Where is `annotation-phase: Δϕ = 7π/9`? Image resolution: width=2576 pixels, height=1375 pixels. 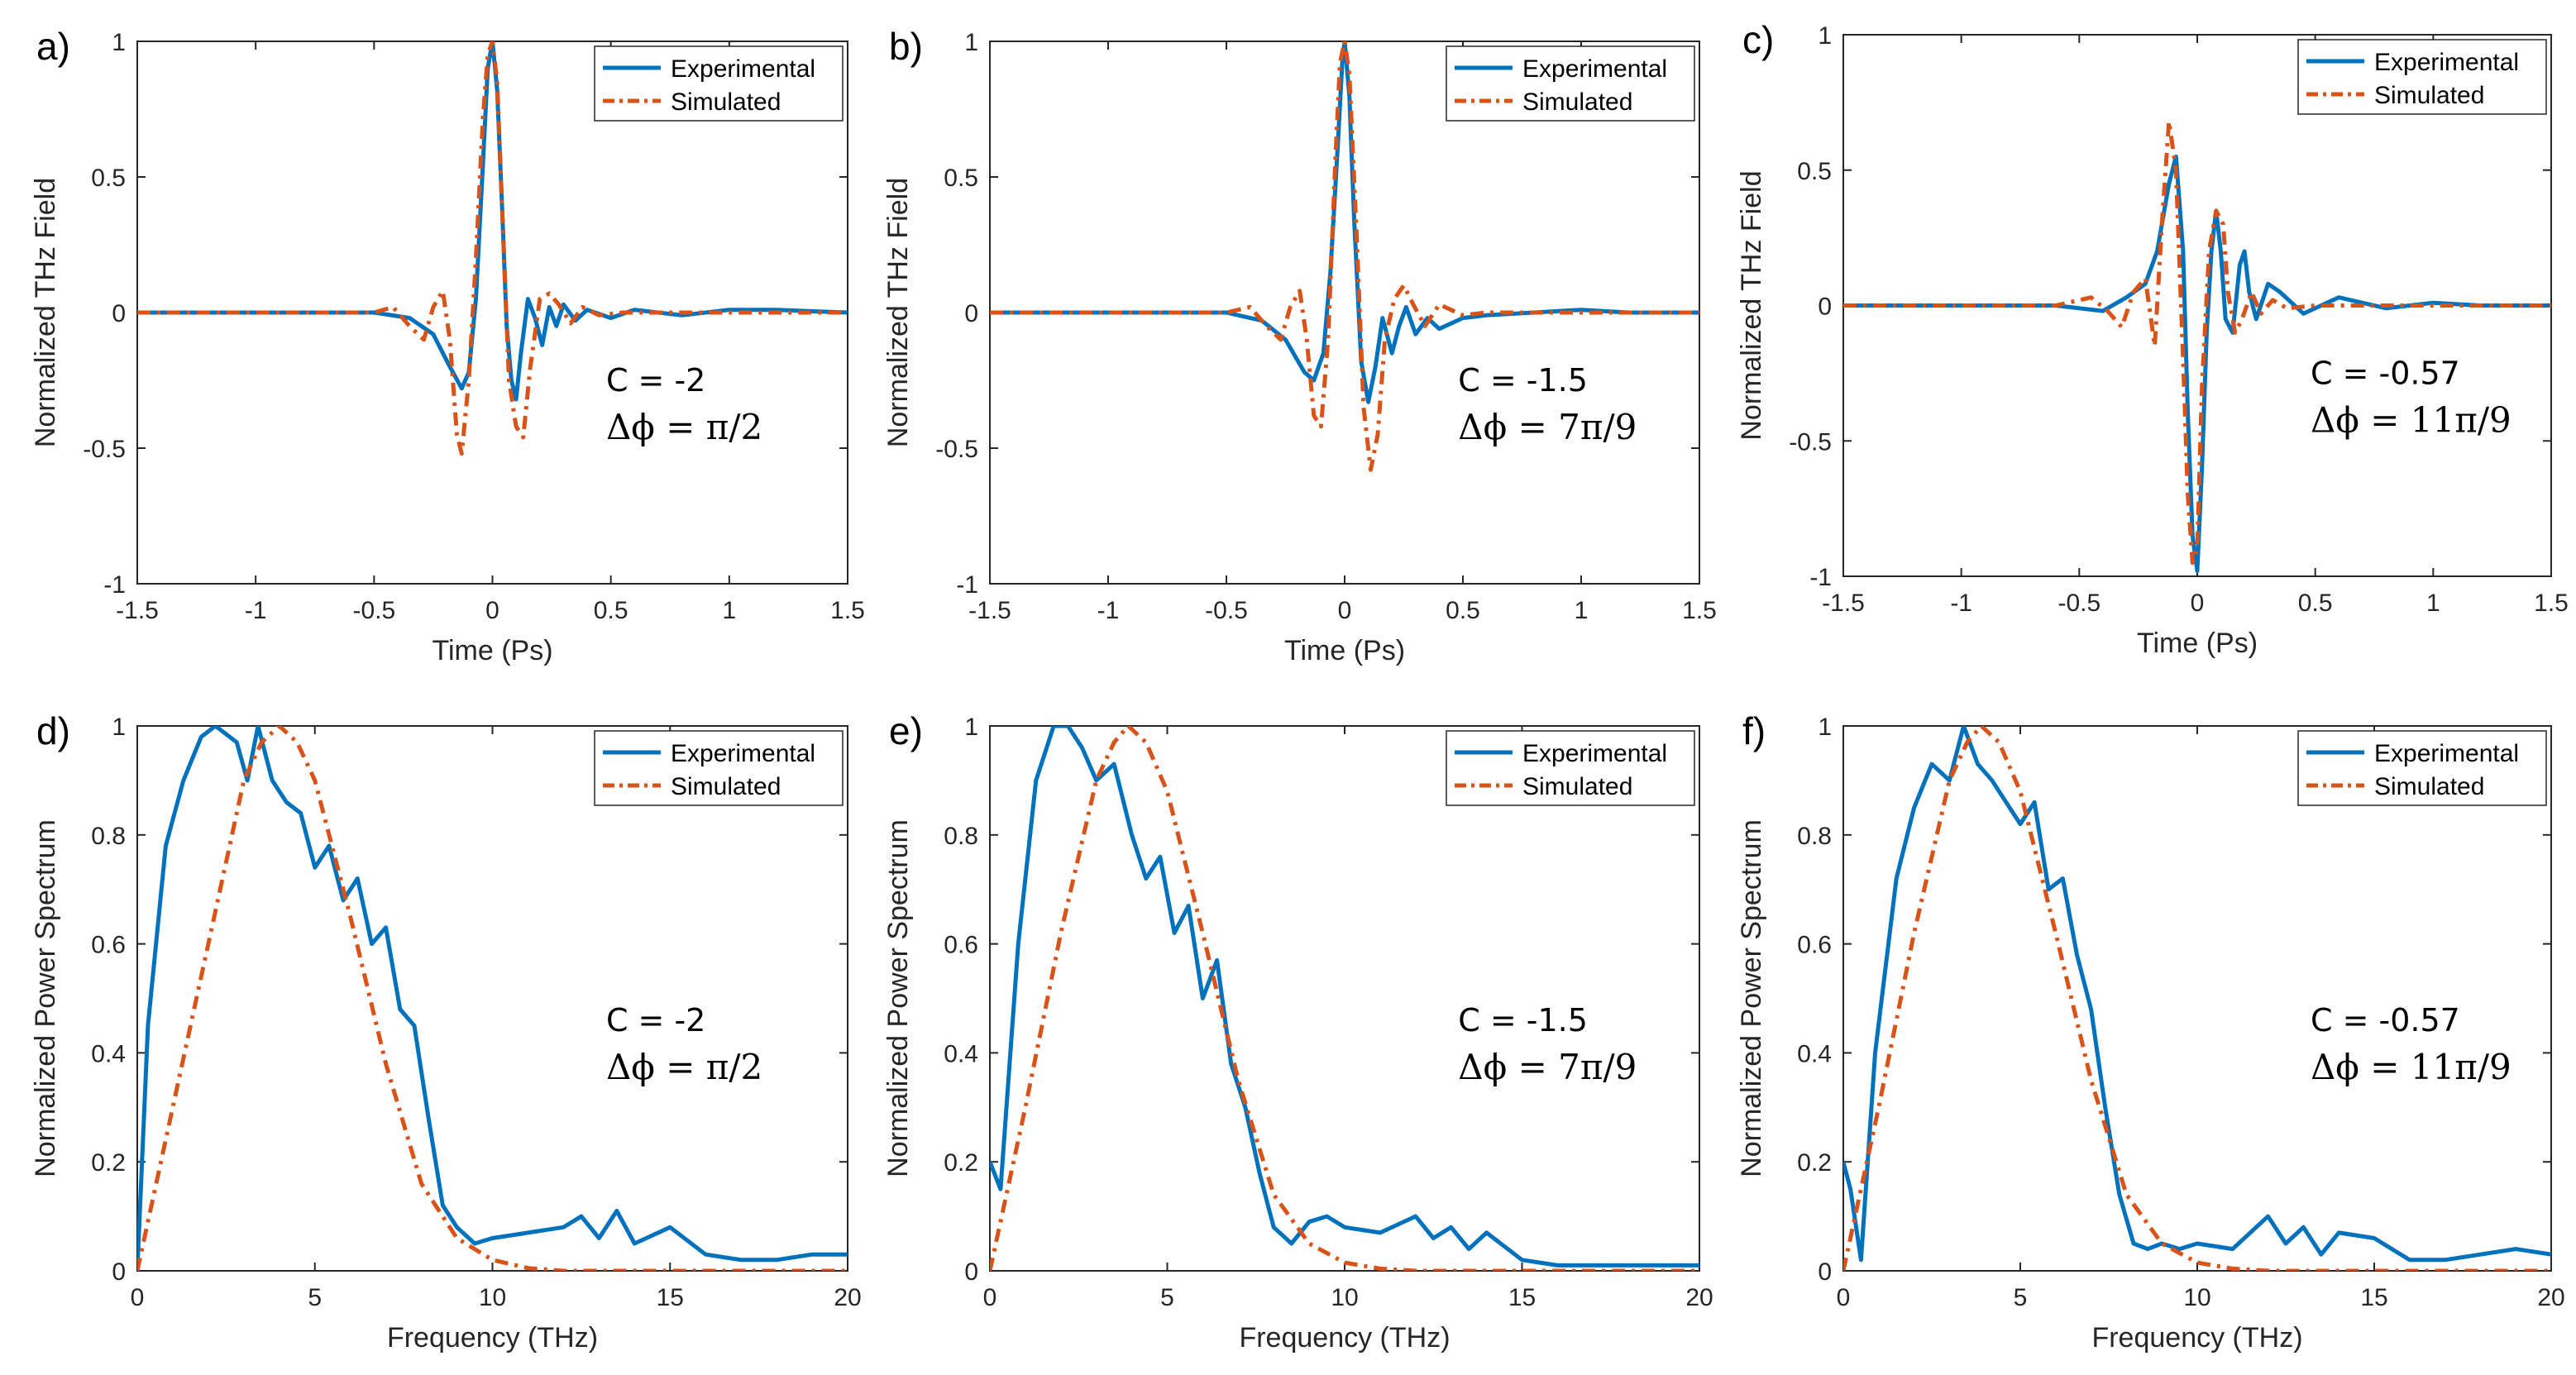
annotation-phase: Δϕ = 7π/9 is located at coordinates (1547, 427).